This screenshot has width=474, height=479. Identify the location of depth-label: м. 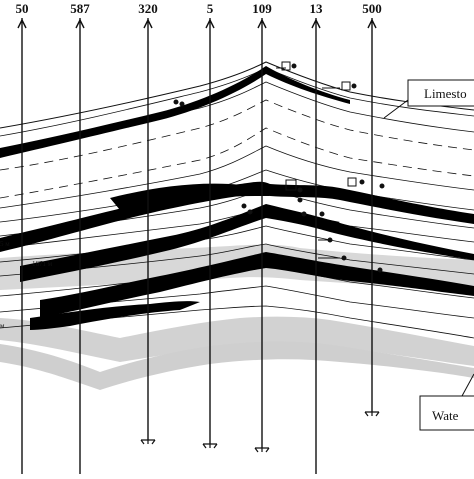
(2, 326).